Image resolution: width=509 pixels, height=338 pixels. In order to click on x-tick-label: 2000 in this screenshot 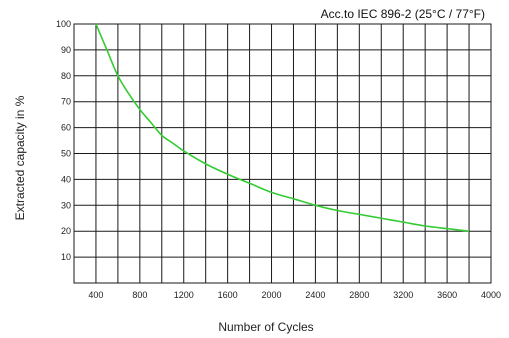, I will do `click(272, 295)`.